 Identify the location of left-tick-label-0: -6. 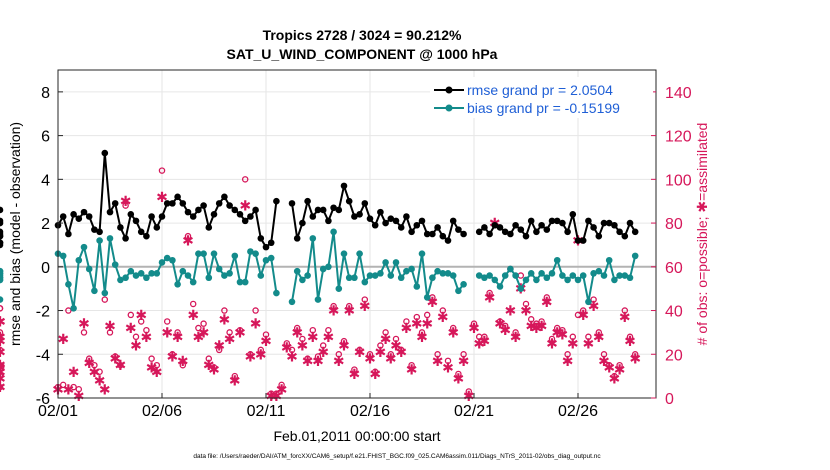
(43, 399).